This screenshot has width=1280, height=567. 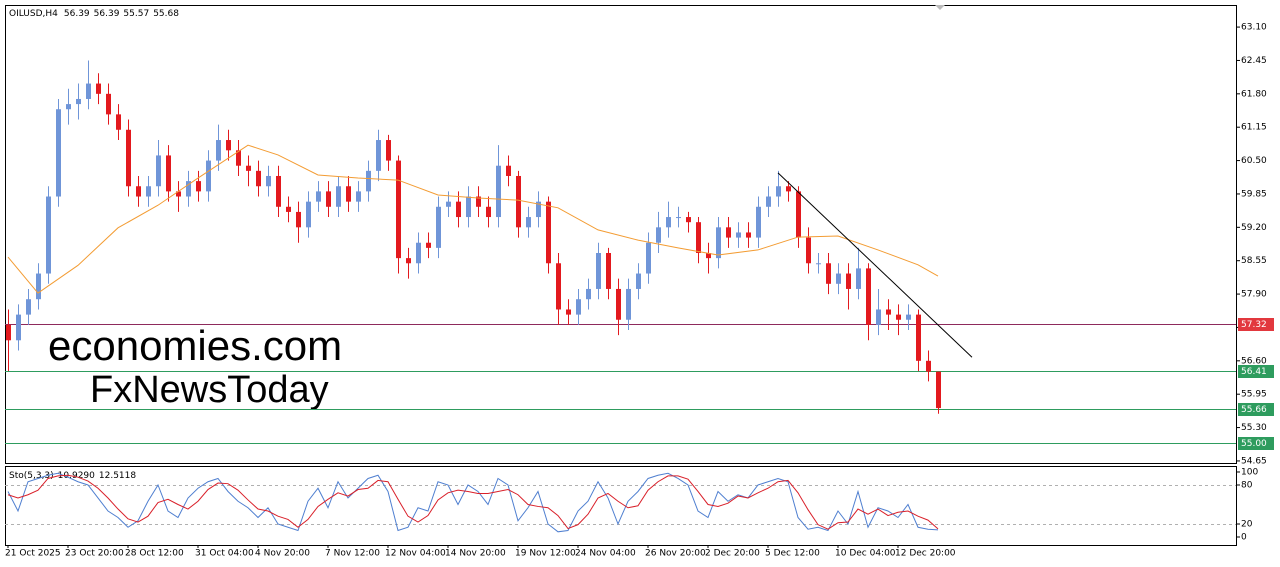 I want to click on x-tick-label: 14 Nov 20:00, so click(x=475, y=554).